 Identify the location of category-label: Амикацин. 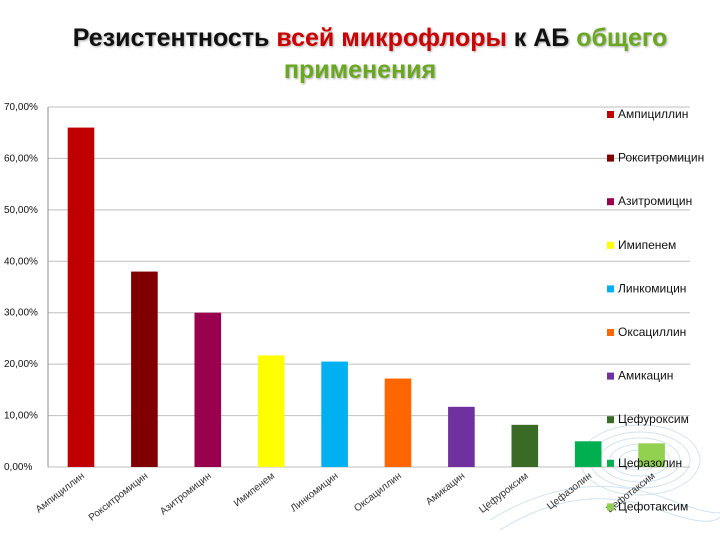
(445, 489).